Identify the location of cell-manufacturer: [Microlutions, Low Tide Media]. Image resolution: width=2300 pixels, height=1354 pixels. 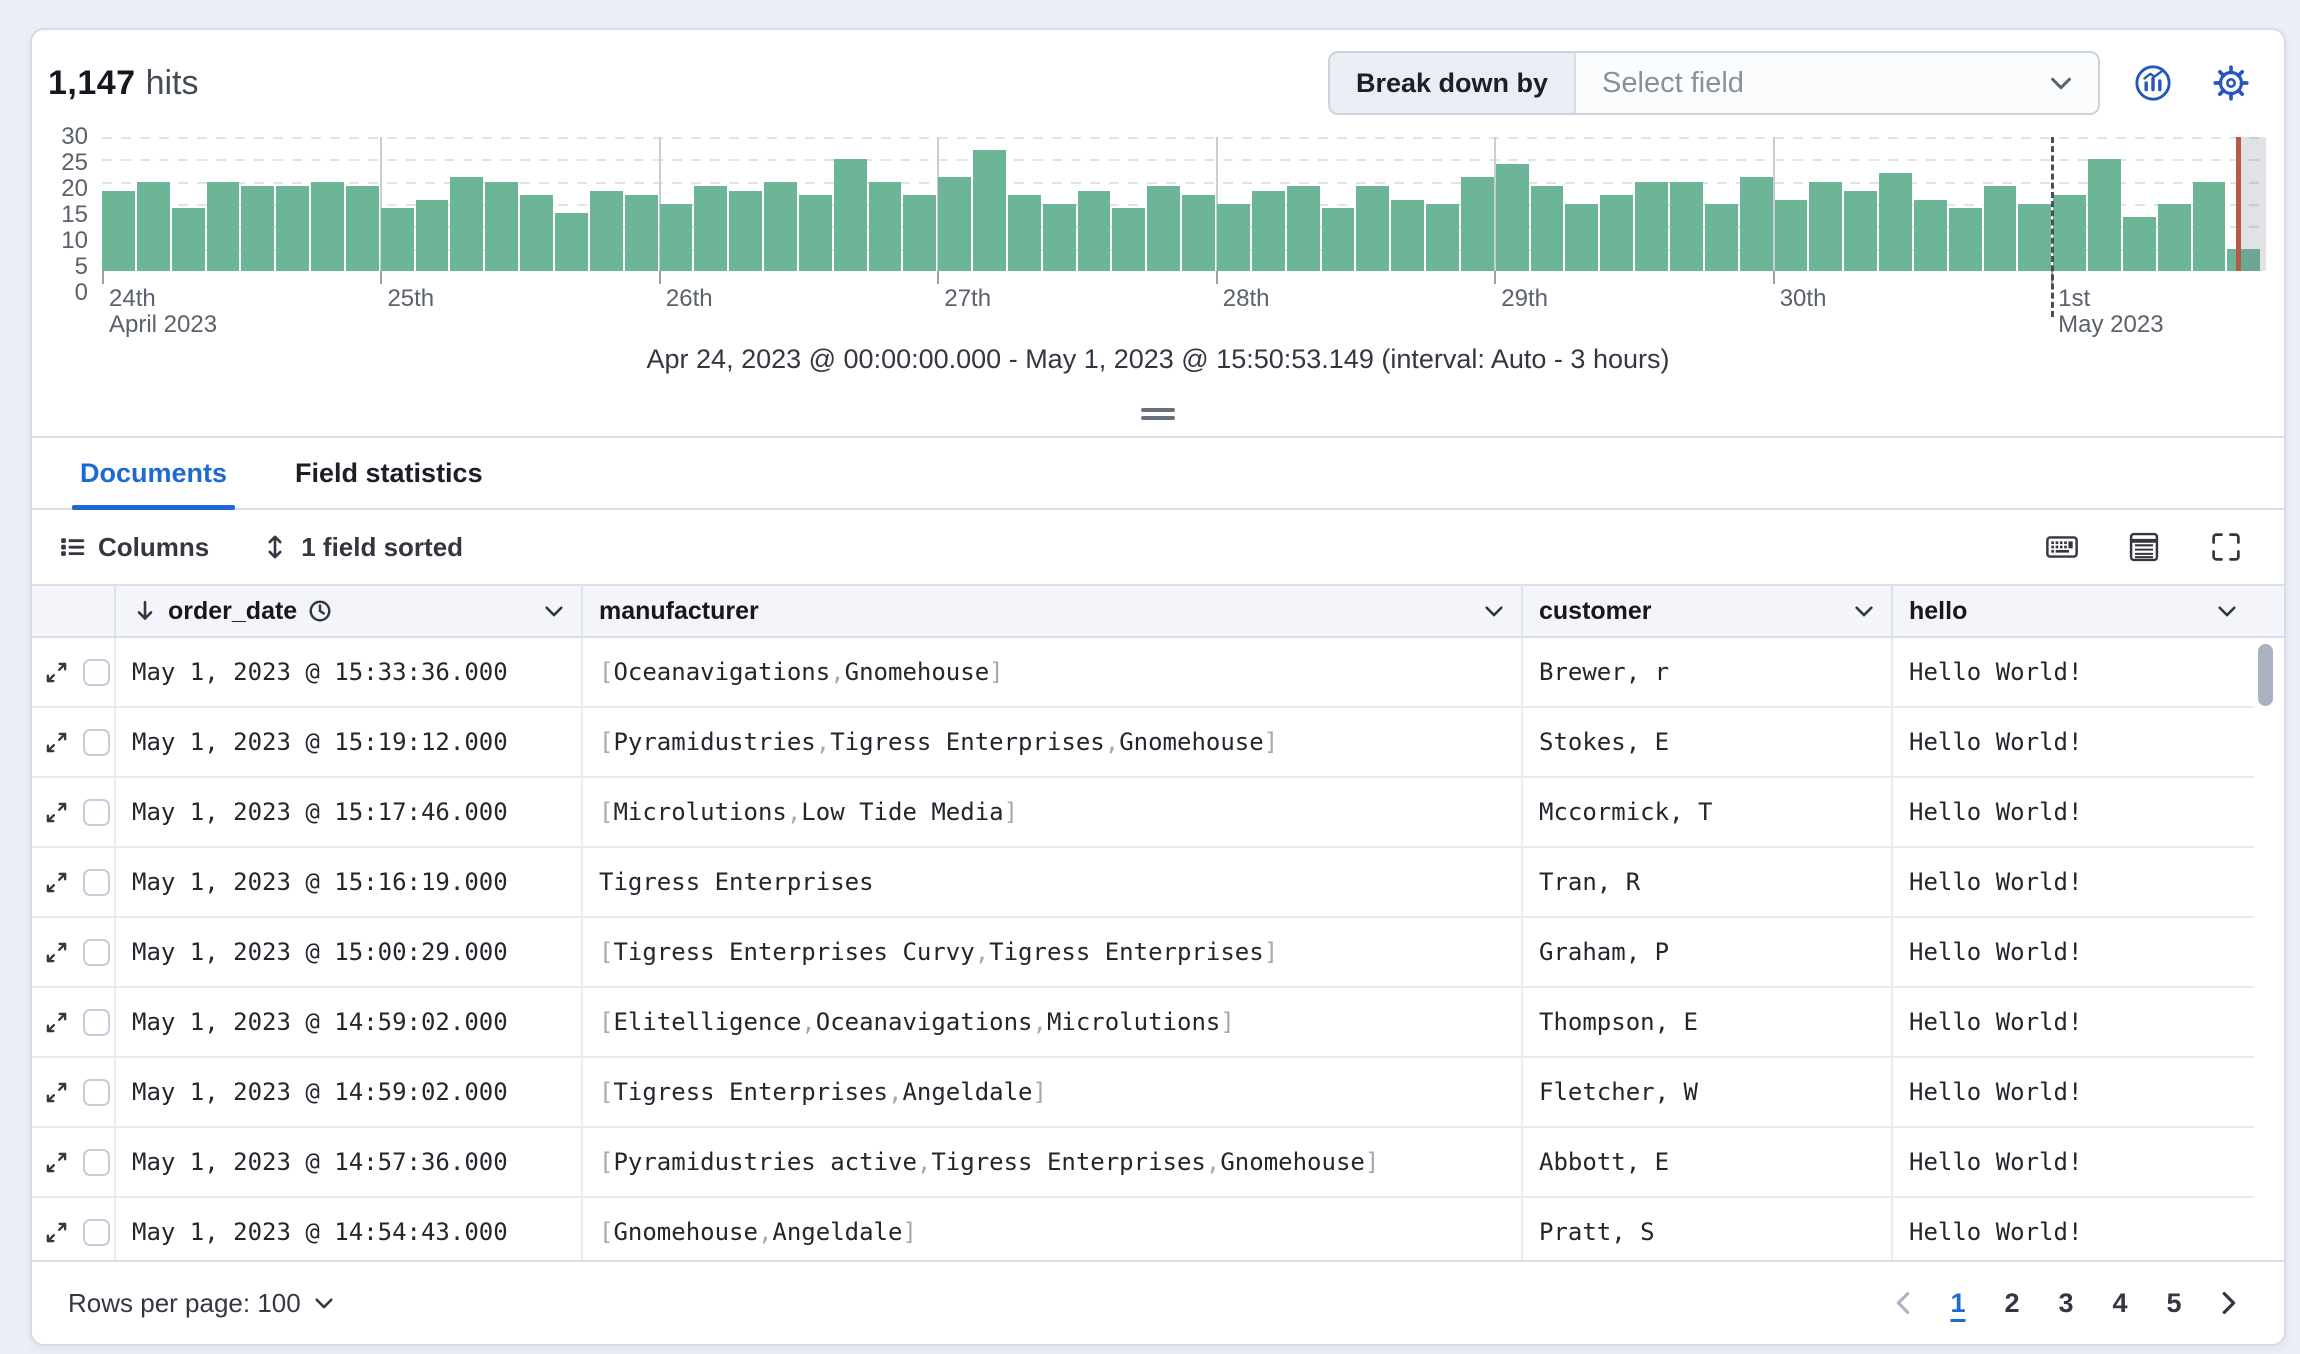
(1053, 813).